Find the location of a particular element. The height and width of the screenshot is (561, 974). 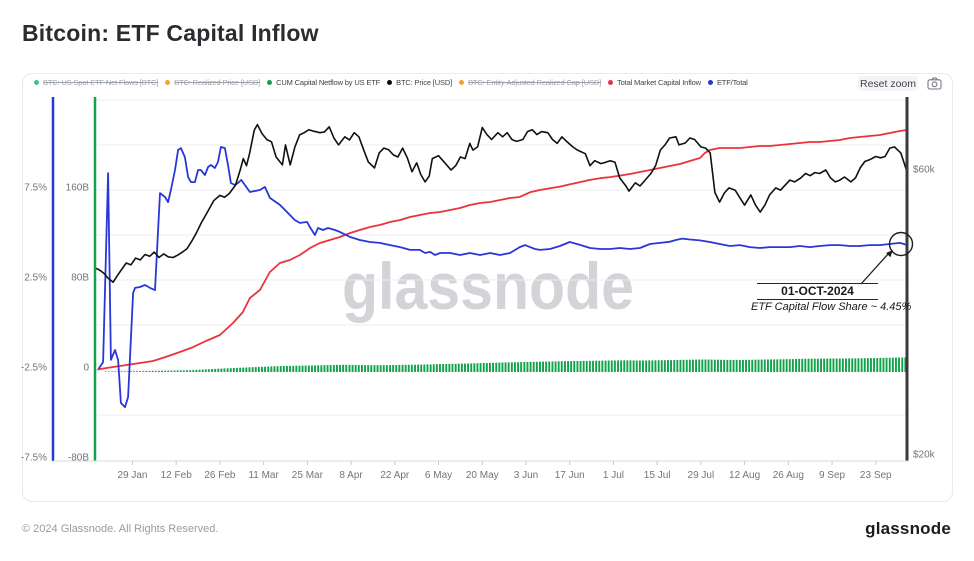

watermark: glassnode is located at coordinates (488, 286).